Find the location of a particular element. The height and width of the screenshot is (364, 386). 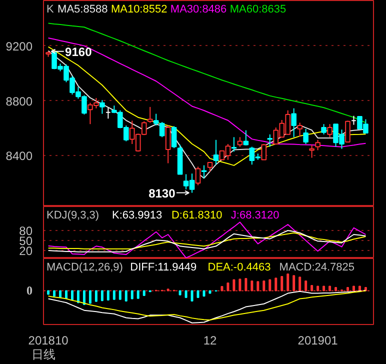

text: MA60:8635 is located at coordinates (258, 10).